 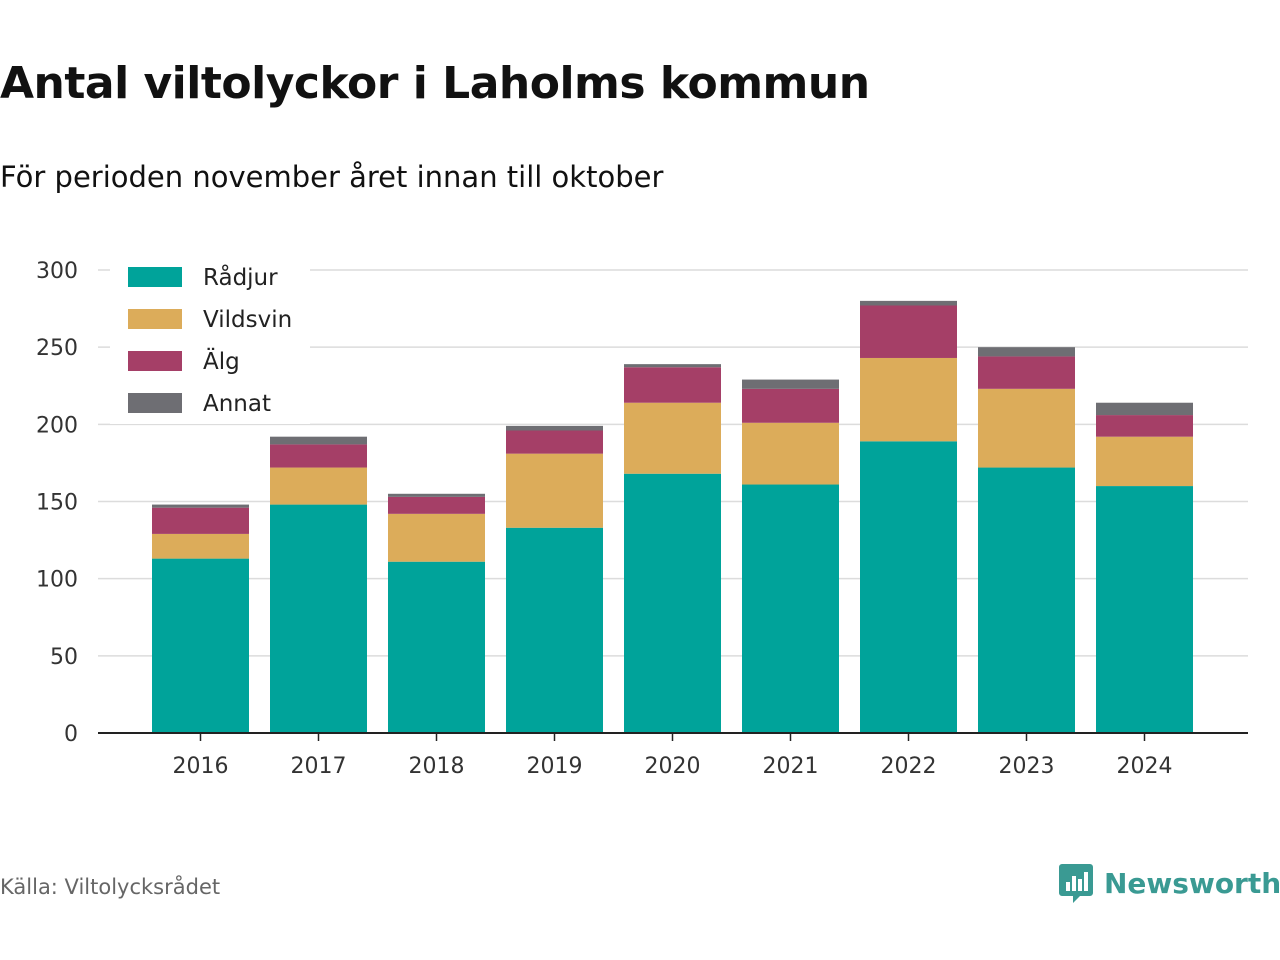 What do you see at coordinates (1192, 883) in the screenshot?
I see `brand-name: Newsworthy` at bounding box center [1192, 883].